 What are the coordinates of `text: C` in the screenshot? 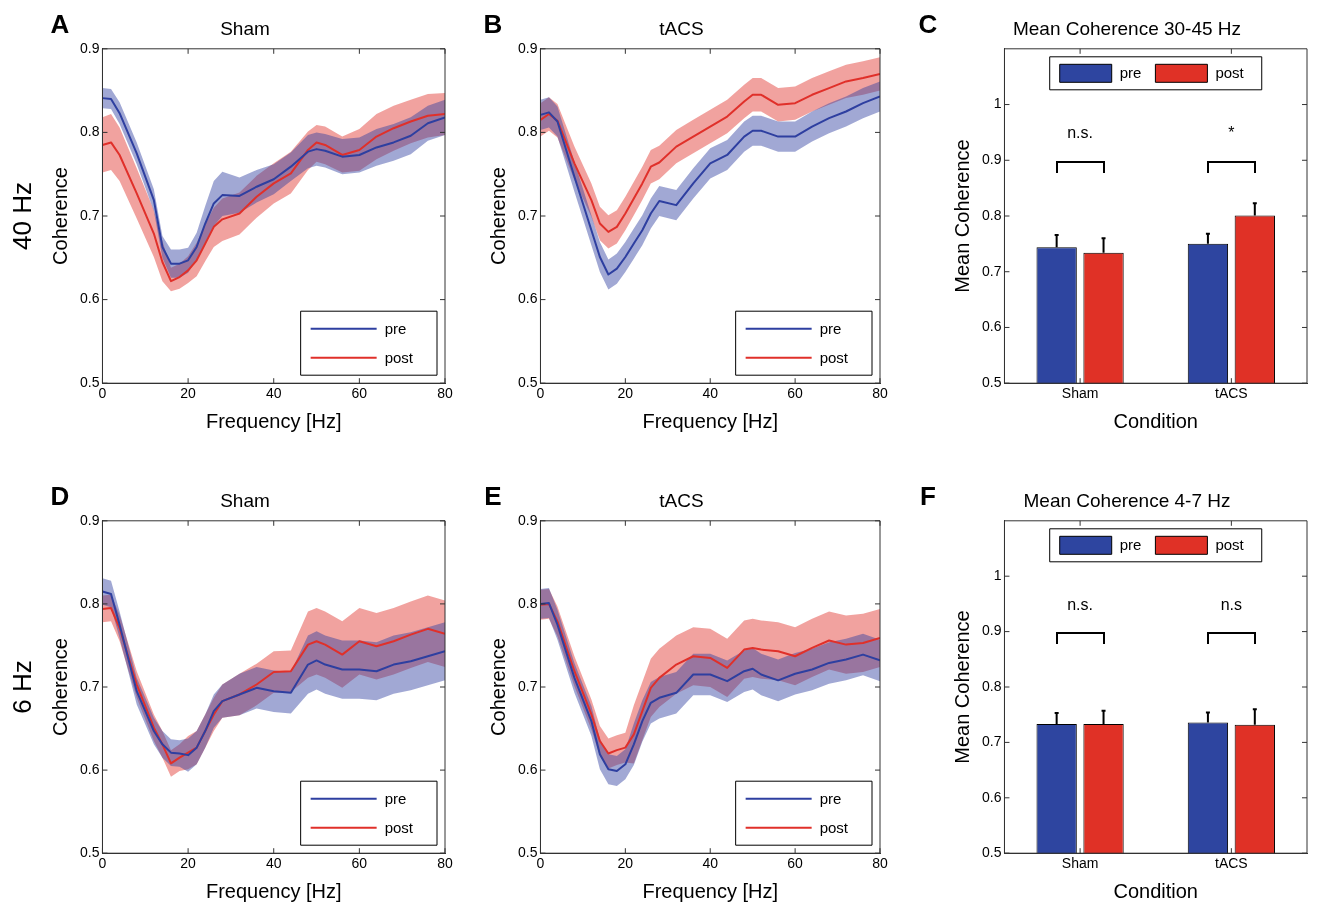 It's located at (928, 24).